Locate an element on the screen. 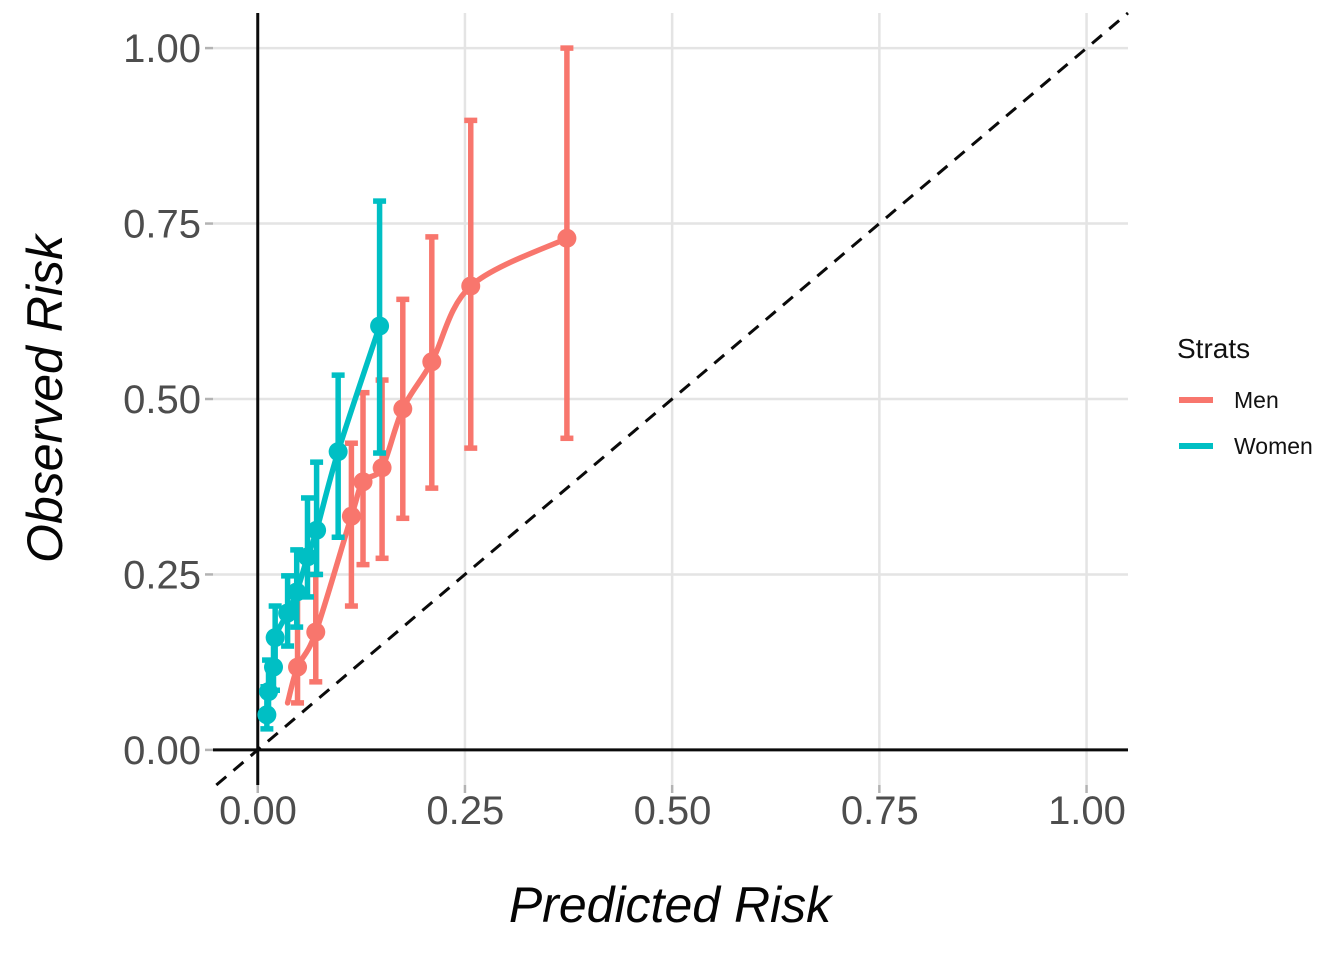  legend-entry-men: Men is located at coordinates (1229, 400).